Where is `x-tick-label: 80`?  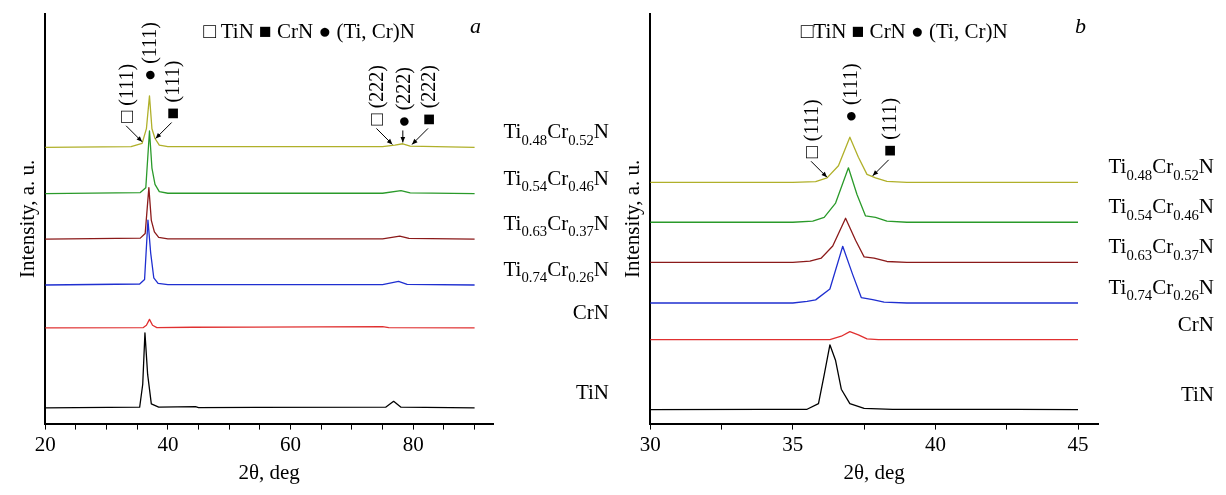
x-tick-label: 80 is located at coordinates (413, 443).